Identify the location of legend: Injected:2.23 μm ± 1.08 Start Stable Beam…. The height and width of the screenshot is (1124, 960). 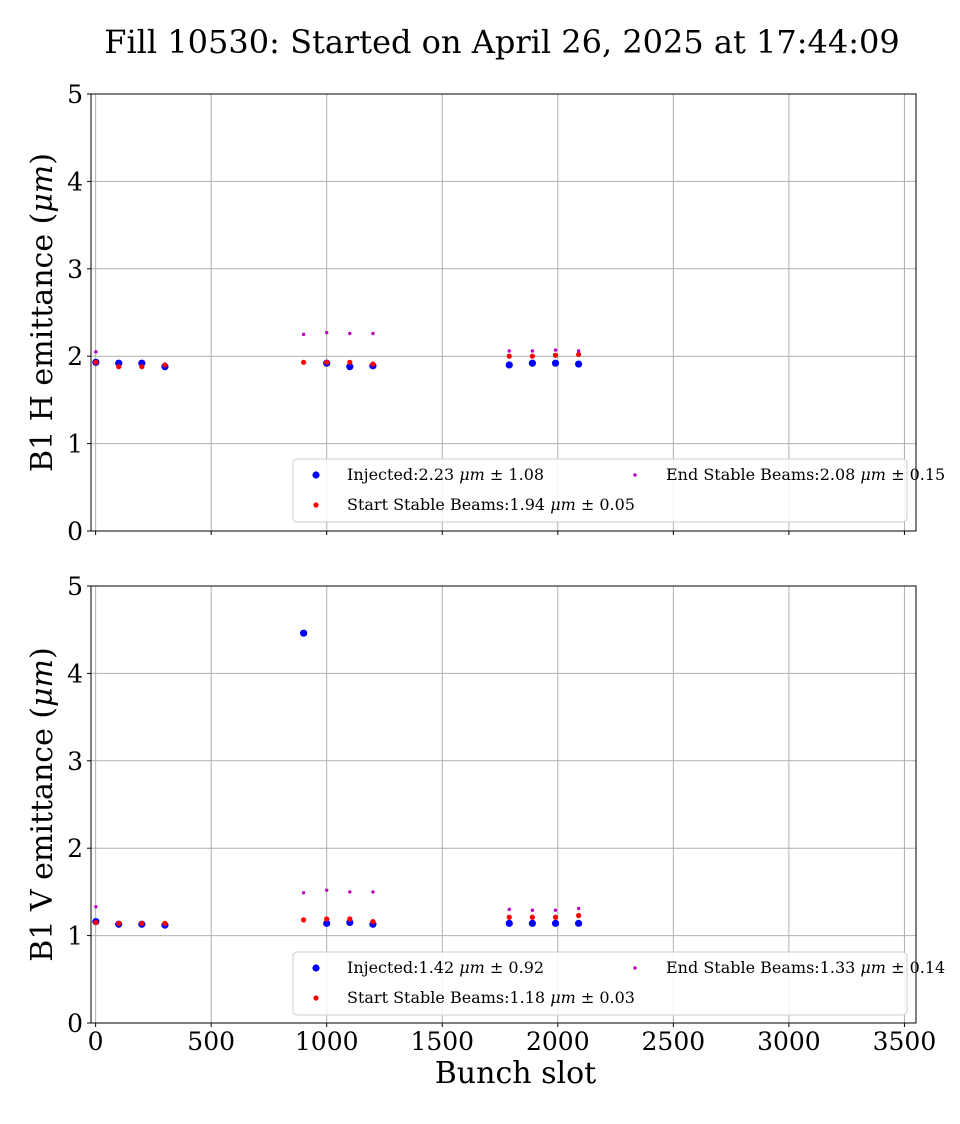
(618, 490).